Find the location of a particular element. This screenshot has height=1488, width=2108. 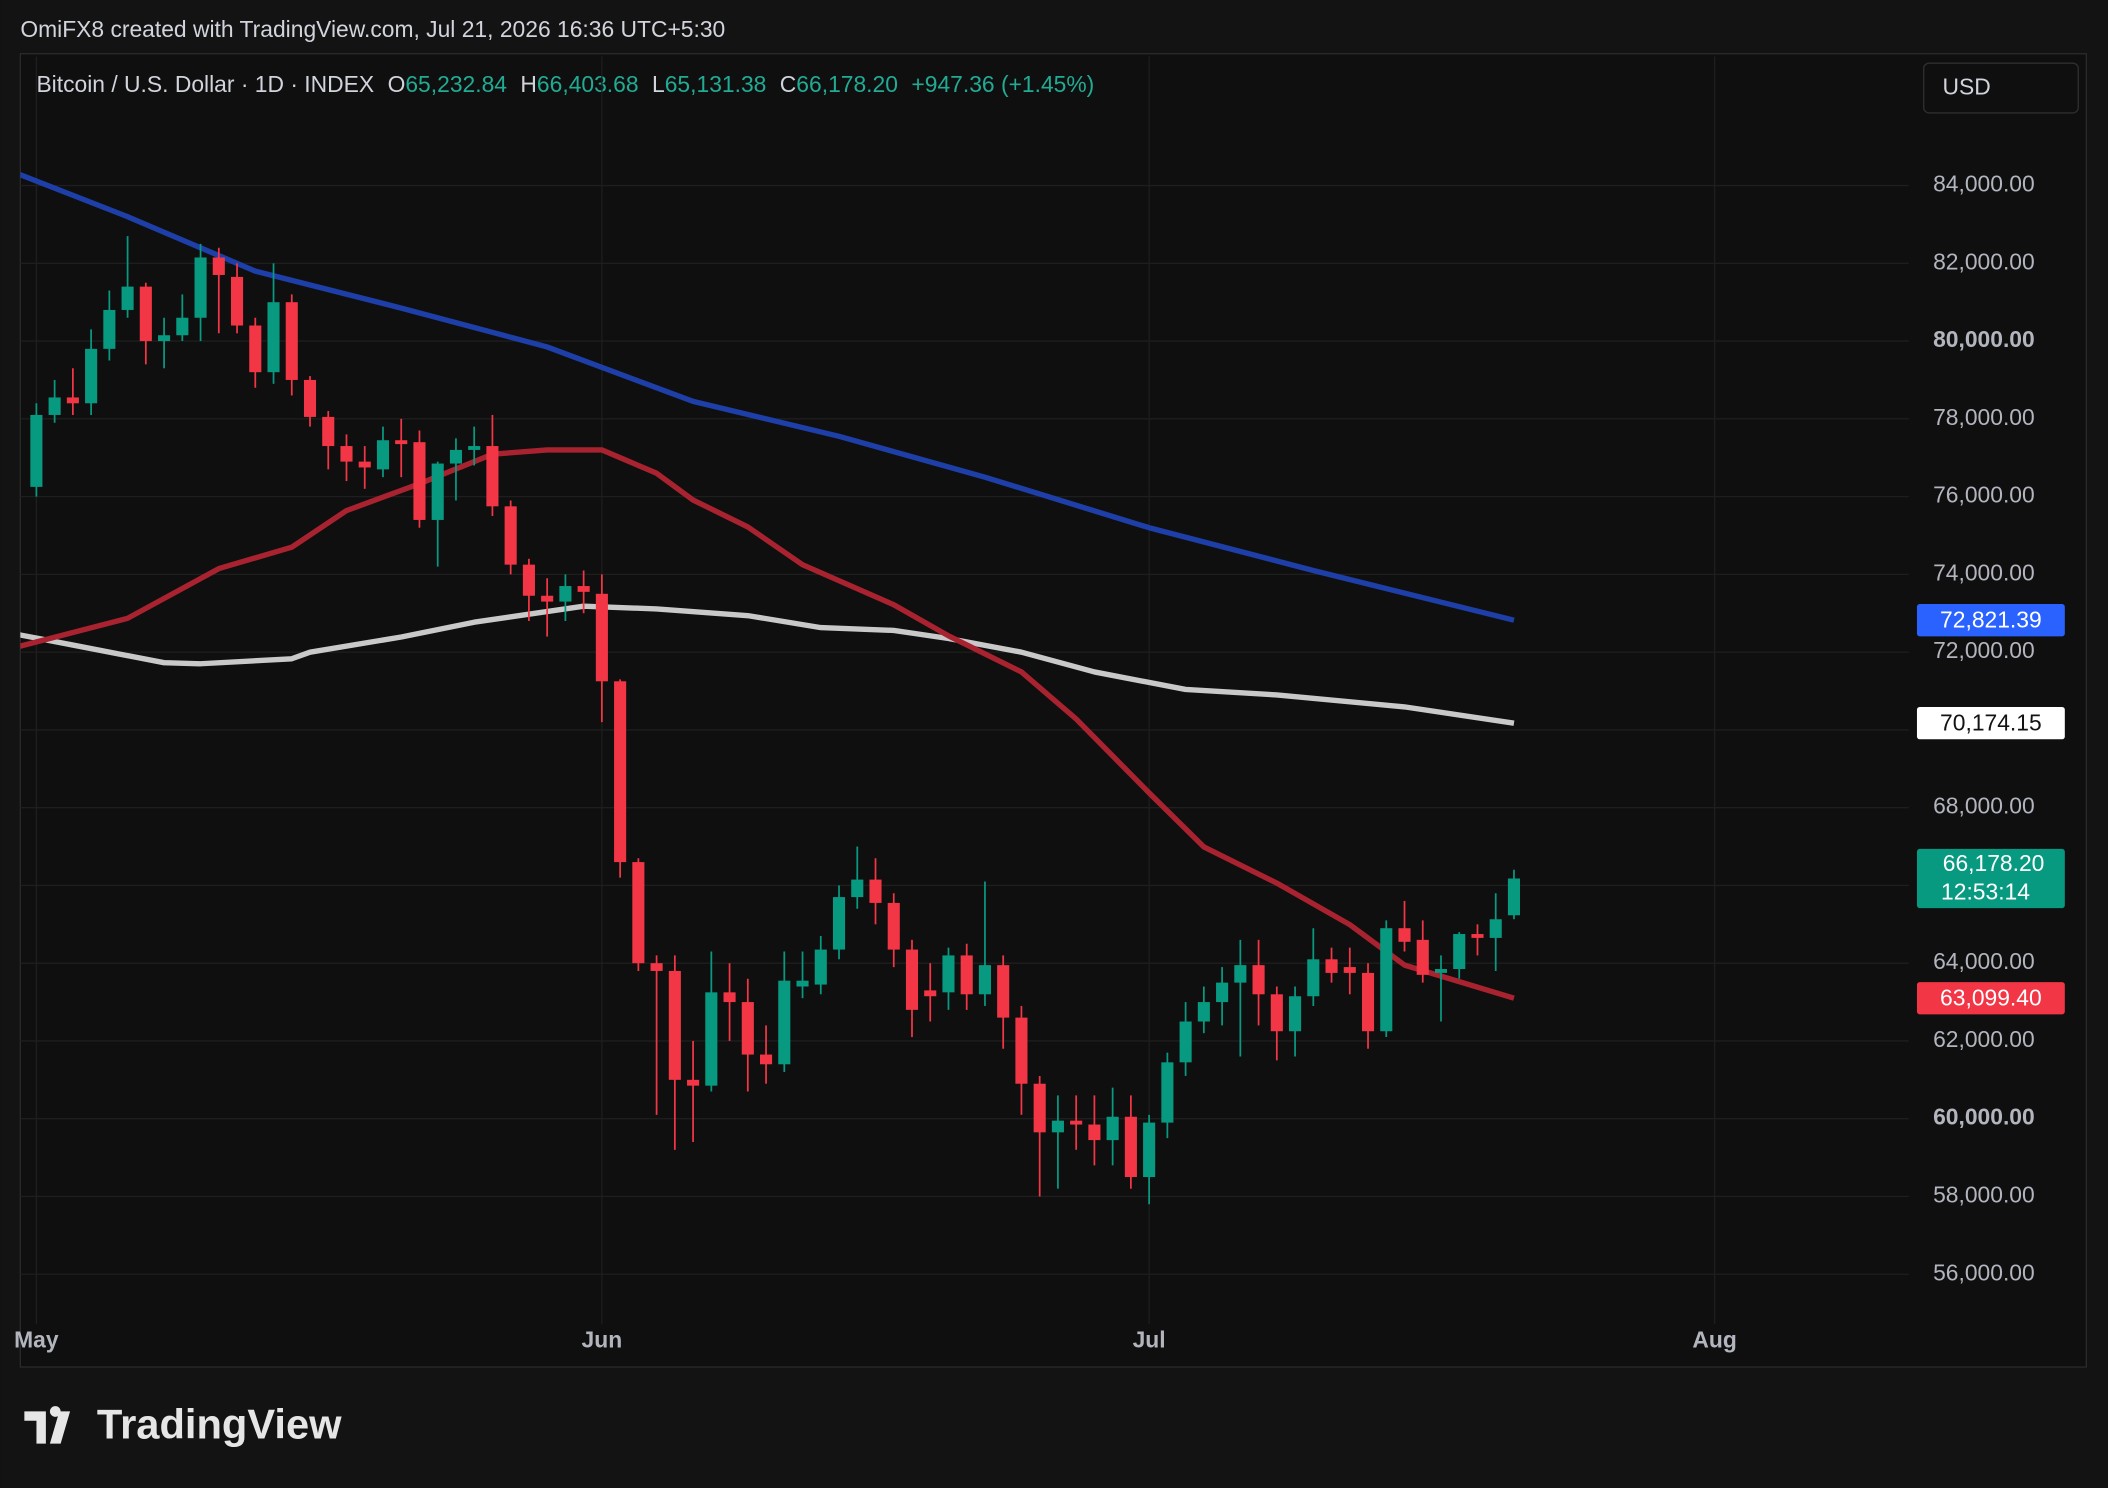

y-tick-label: 64,000.00 is located at coordinates (1984, 961).